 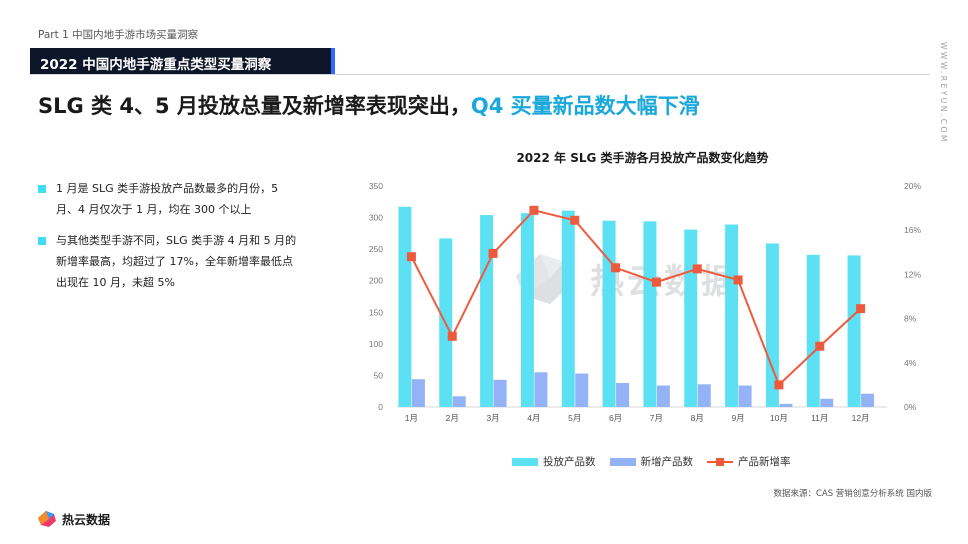 I want to click on x-tick-label: 9月, so click(x=737, y=418).